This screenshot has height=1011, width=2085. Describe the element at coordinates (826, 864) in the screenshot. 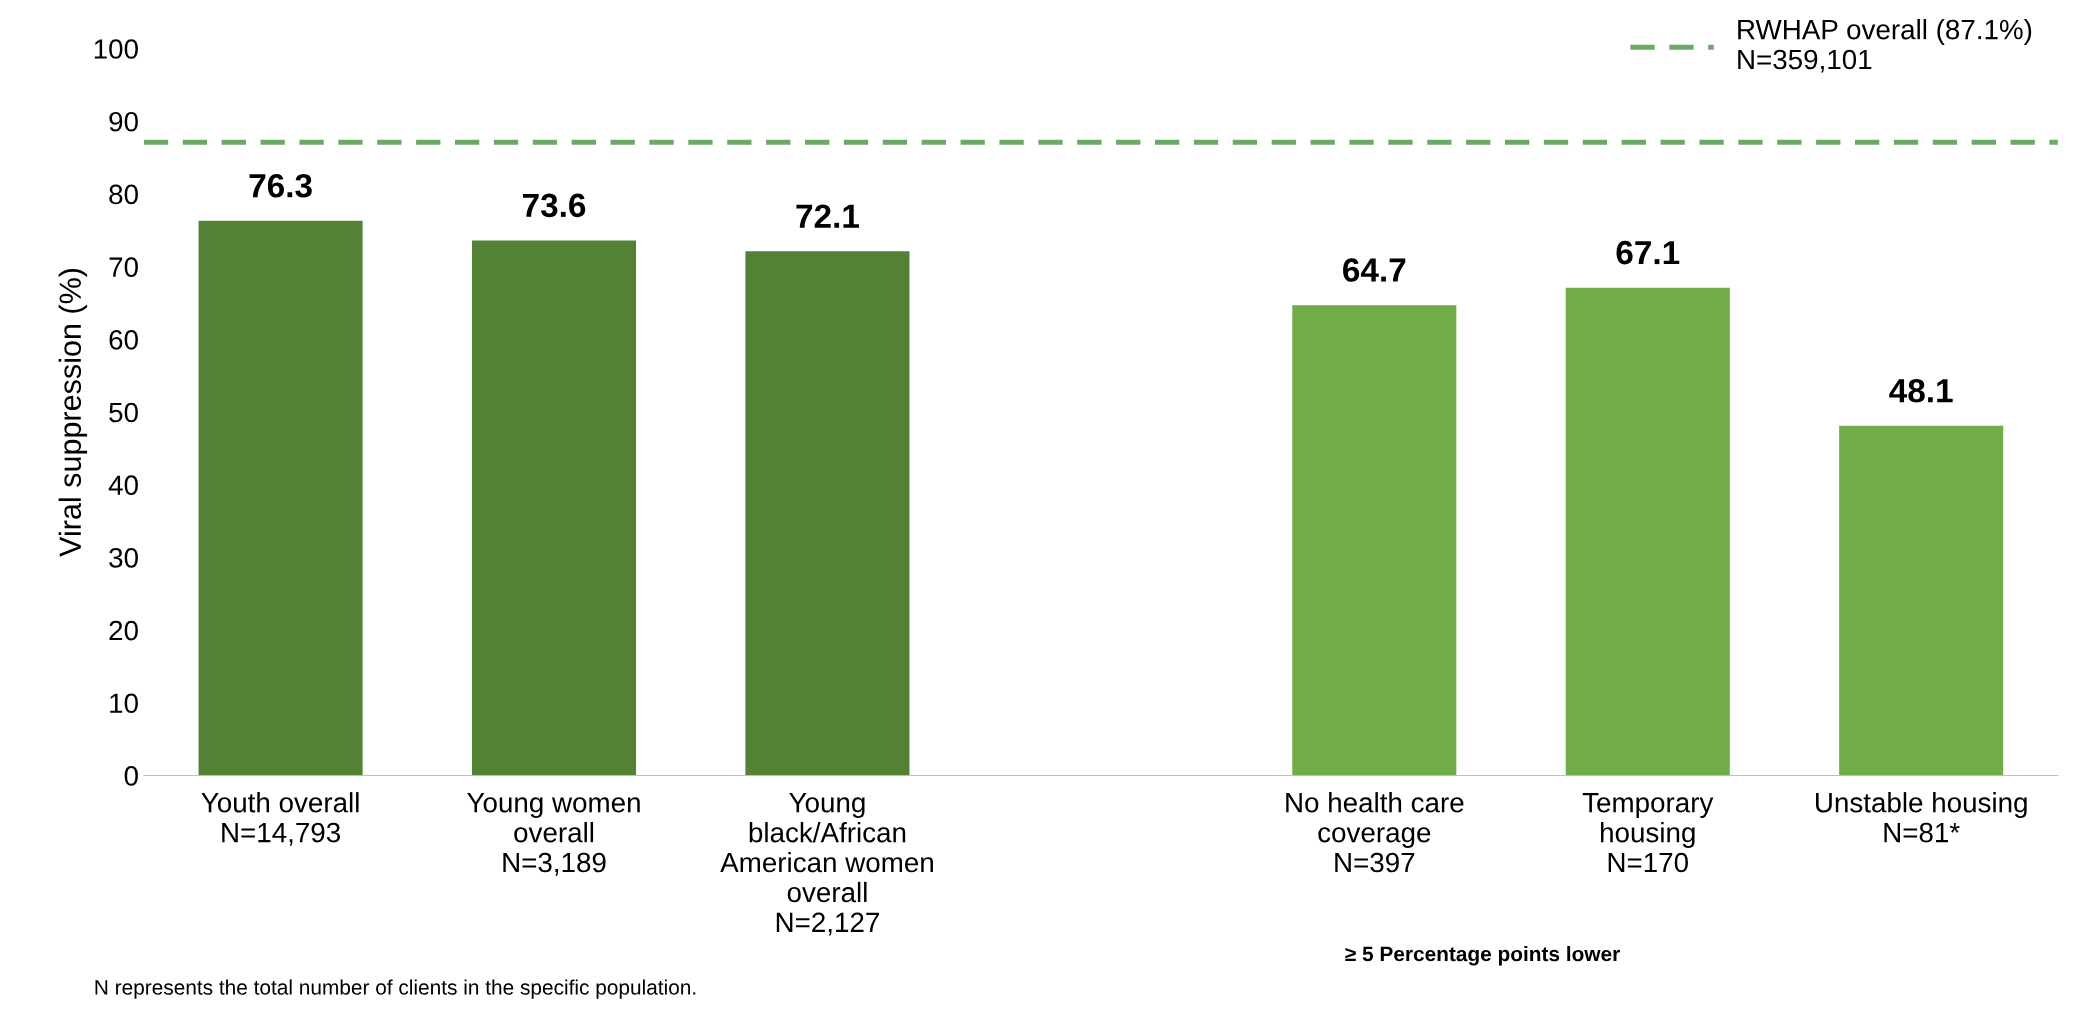

I see `x-tick-label: Young black/African American women overall N=2,127` at that location.